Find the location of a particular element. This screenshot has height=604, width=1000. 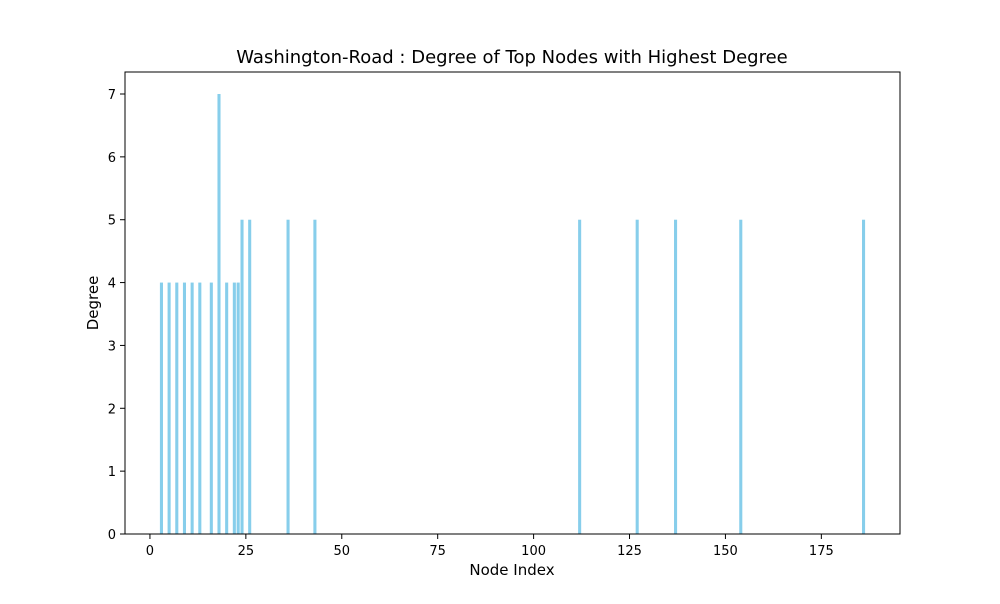

x-tick-label: 50 is located at coordinates (341, 551).